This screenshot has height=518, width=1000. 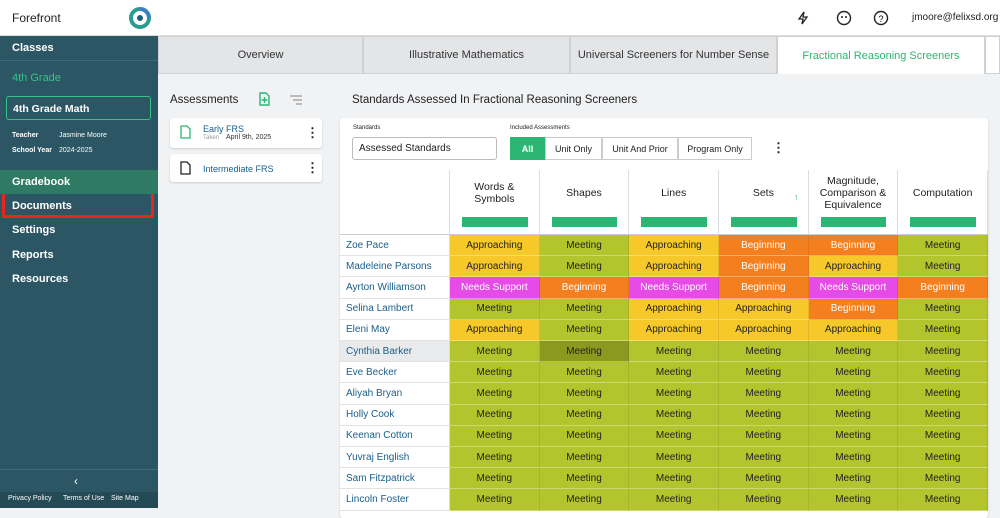 What do you see at coordinates (34, 230) in the screenshot?
I see `nav-item: Settings` at bounding box center [34, 230].